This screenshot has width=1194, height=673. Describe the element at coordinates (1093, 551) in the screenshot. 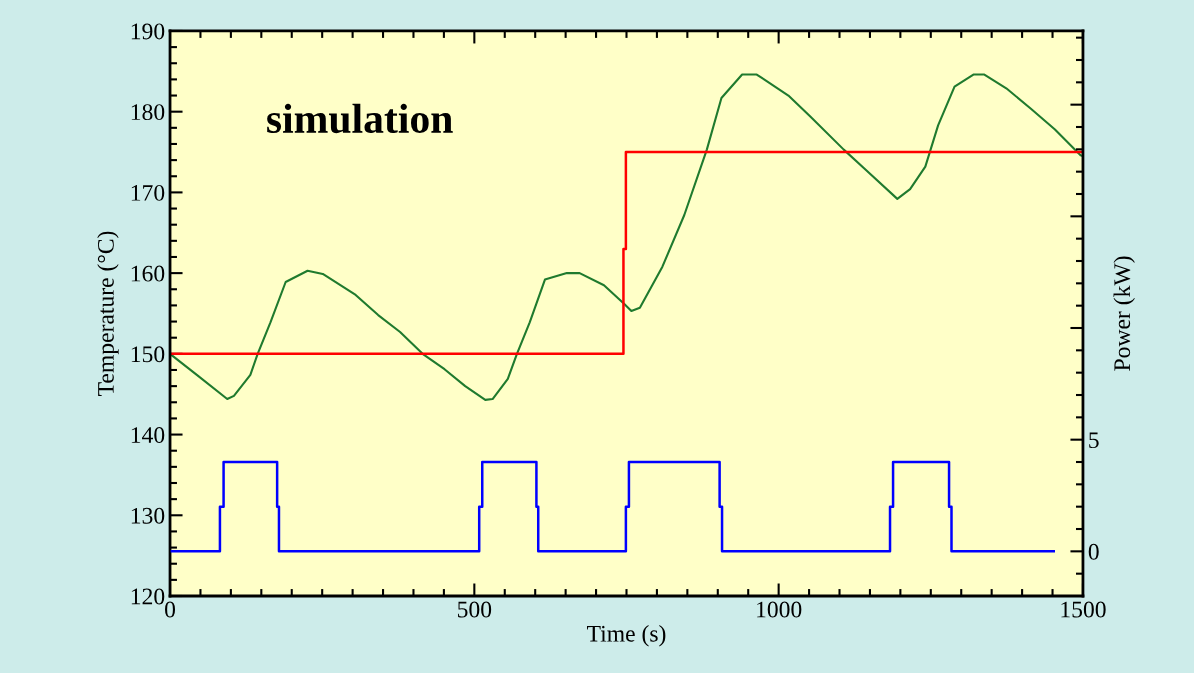

I see `y2-tick-label: 0` at that location.